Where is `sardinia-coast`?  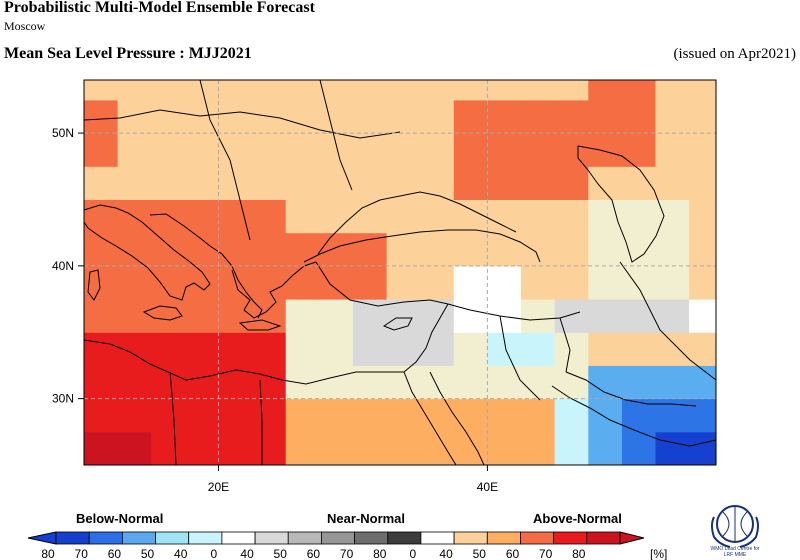
sardinia-coast is located at coordinates (94, 285).